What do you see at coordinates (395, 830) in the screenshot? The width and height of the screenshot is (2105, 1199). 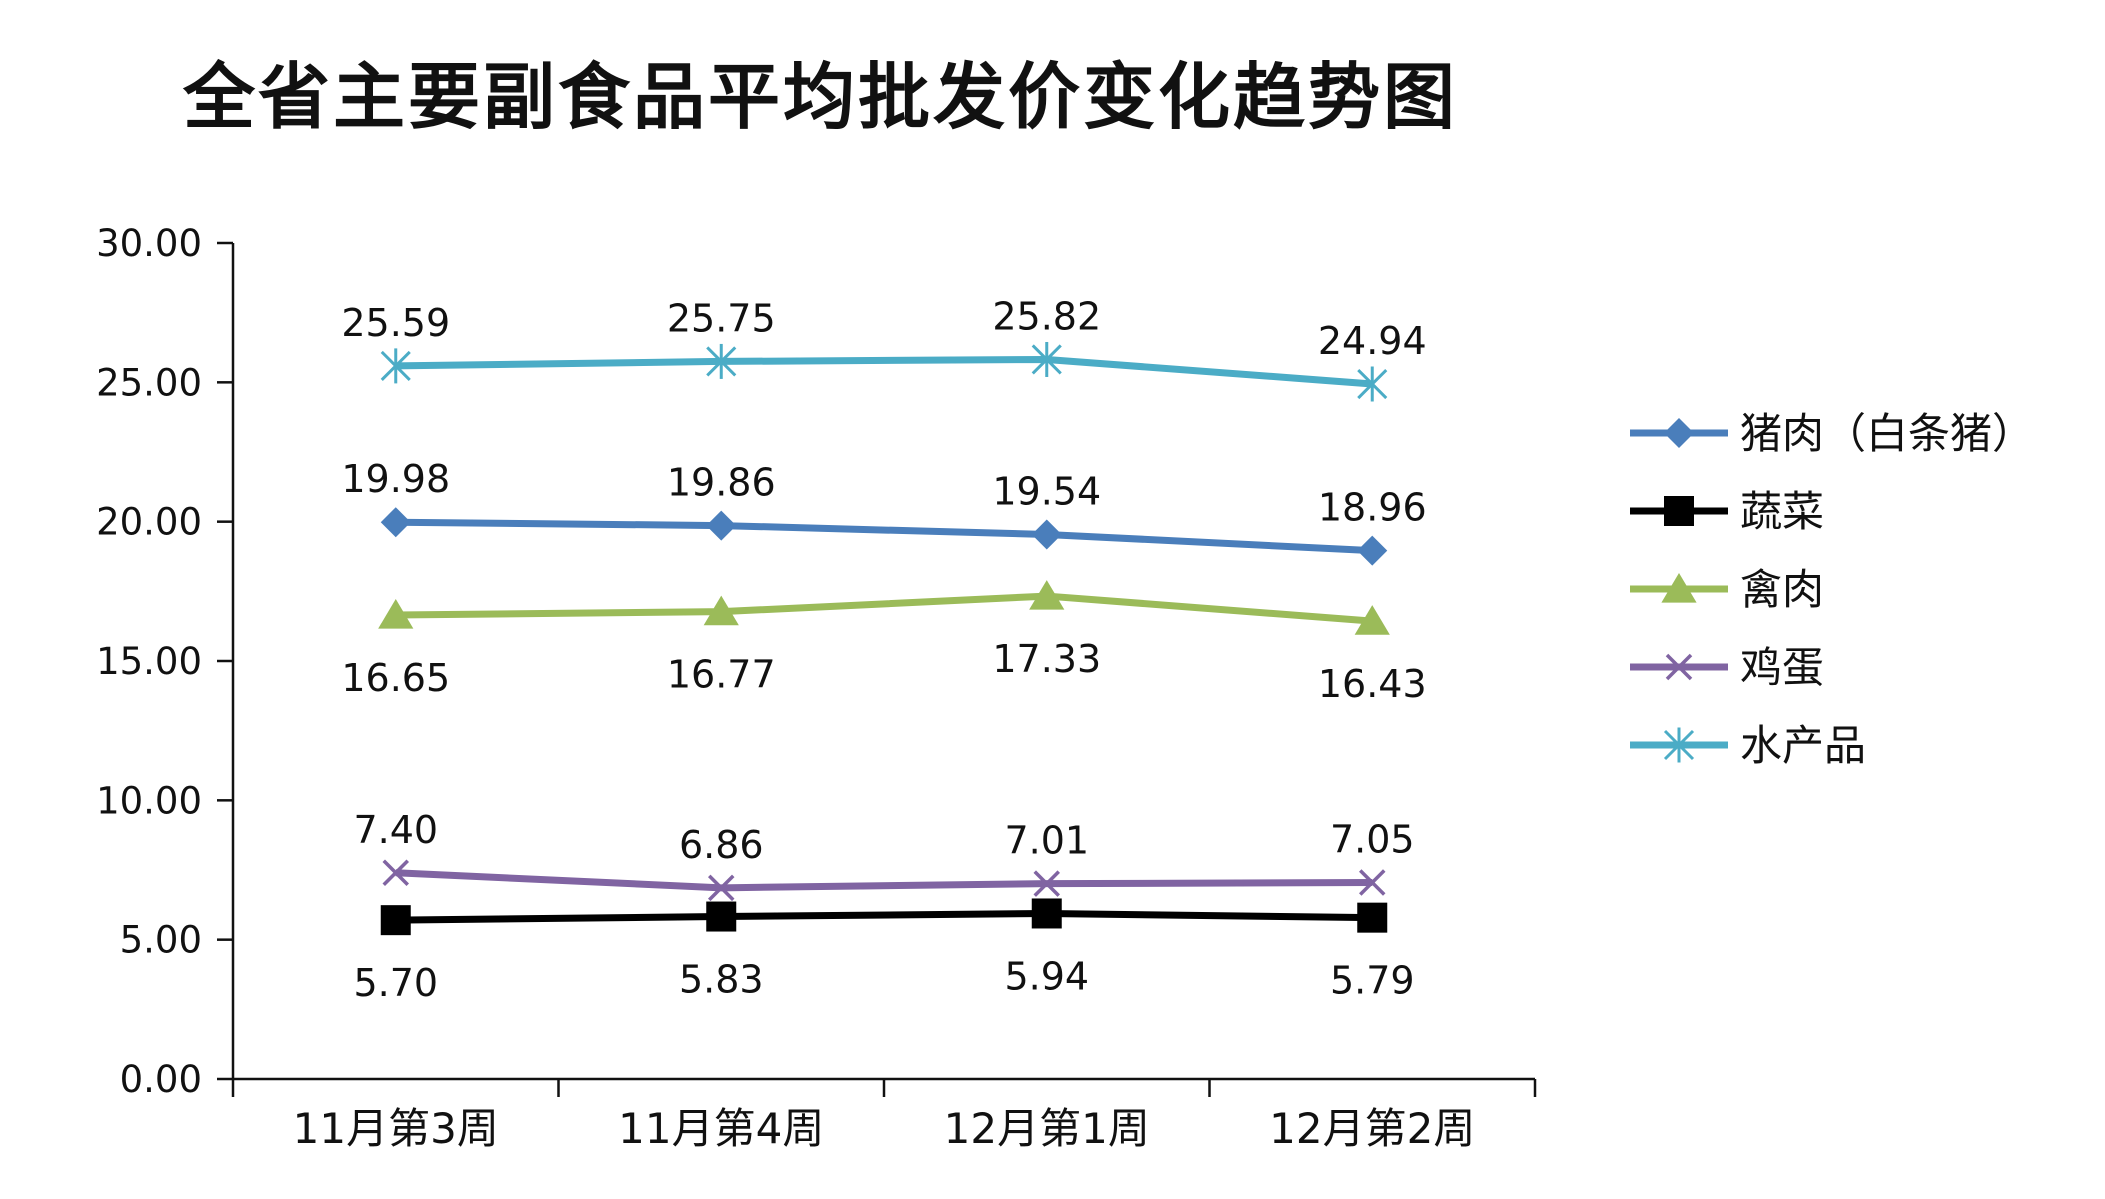 I see `data-label: 7.40` at bounding box center [395, 830].